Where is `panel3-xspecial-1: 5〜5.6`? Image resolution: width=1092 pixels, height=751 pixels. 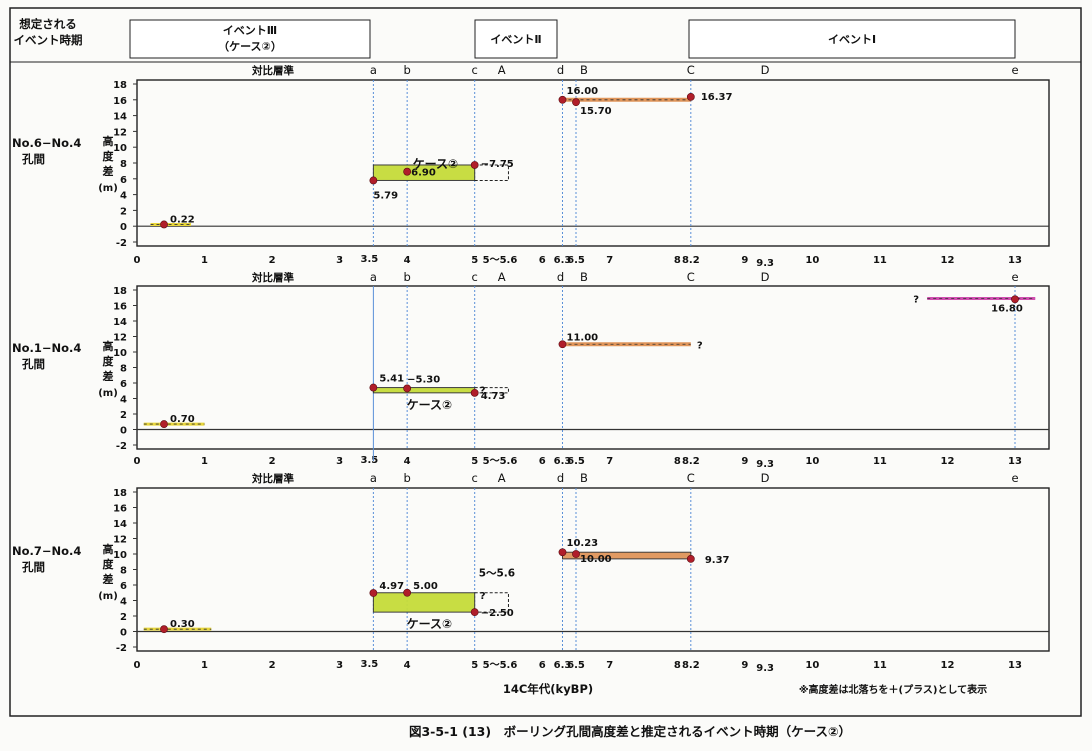
panel3-xspecial-1: 5〜5.6 is located at coordinates (500, 665).